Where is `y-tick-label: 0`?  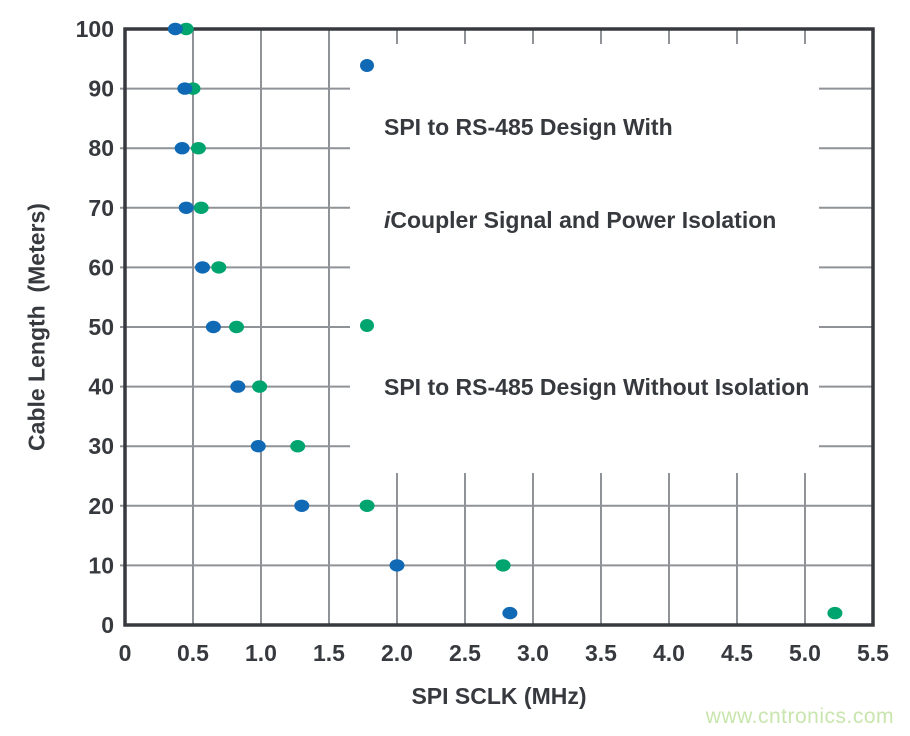
y-tick-label: 0 is located at coordinates (107, 625).